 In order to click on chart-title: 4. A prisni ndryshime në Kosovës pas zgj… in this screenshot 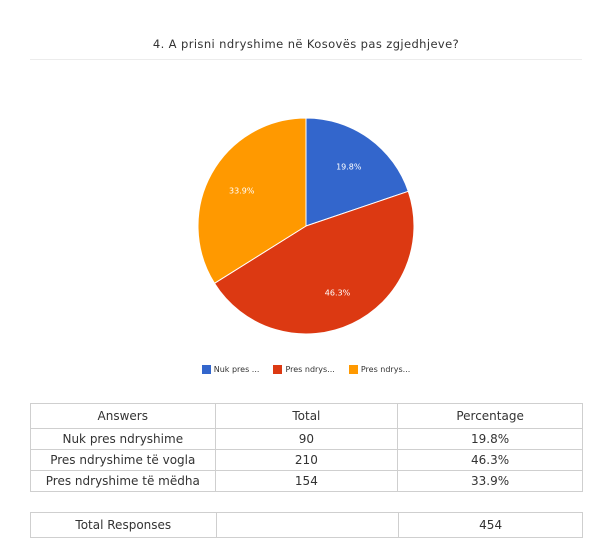, I will do `click(306, 44)`.